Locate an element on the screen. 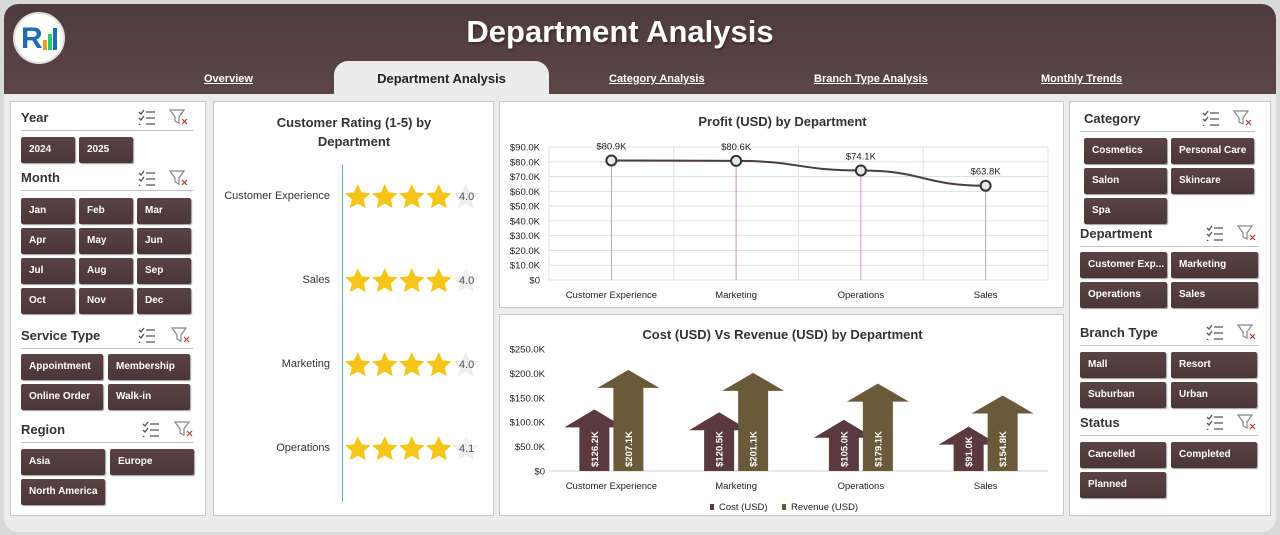  y-tick-label: $150.0K is located at coordinates (528, 398).